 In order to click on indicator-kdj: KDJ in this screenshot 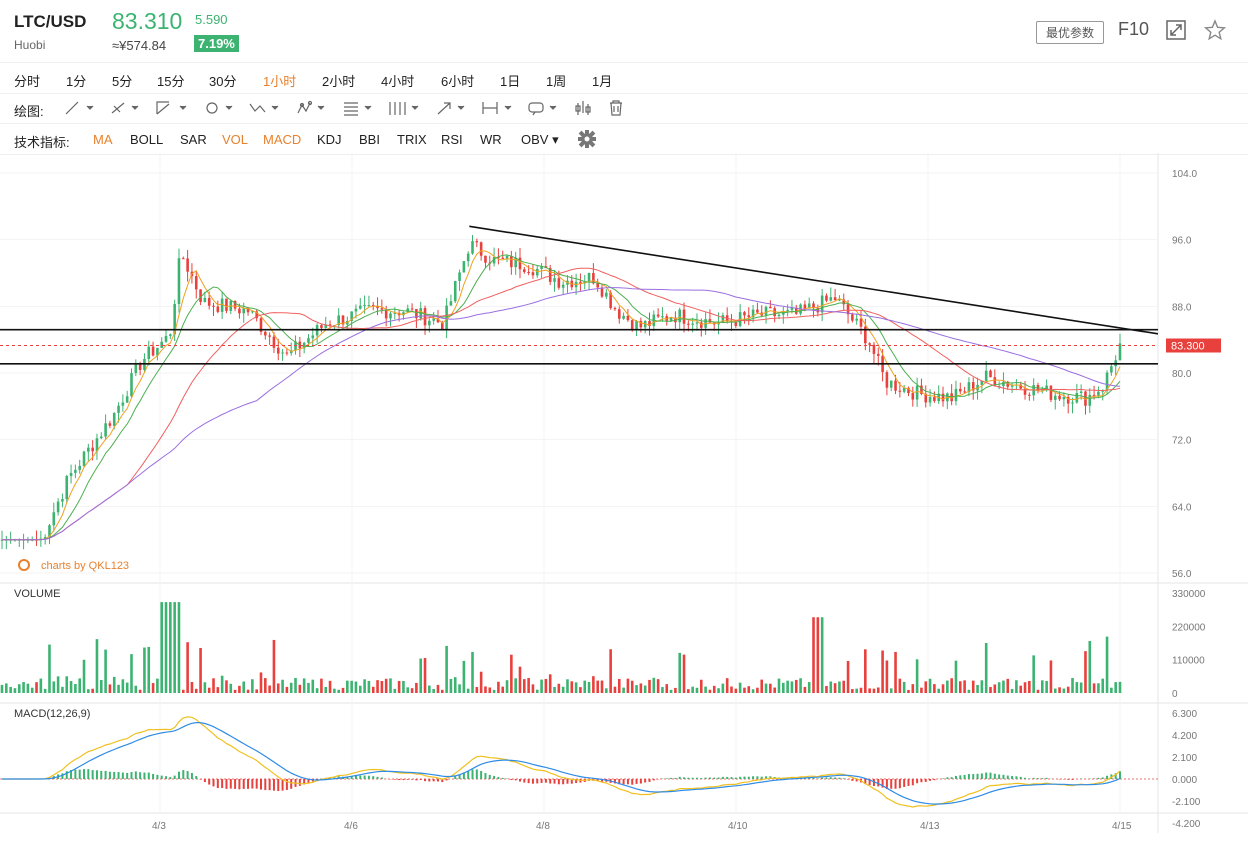, I will do `click(329, 139)`.